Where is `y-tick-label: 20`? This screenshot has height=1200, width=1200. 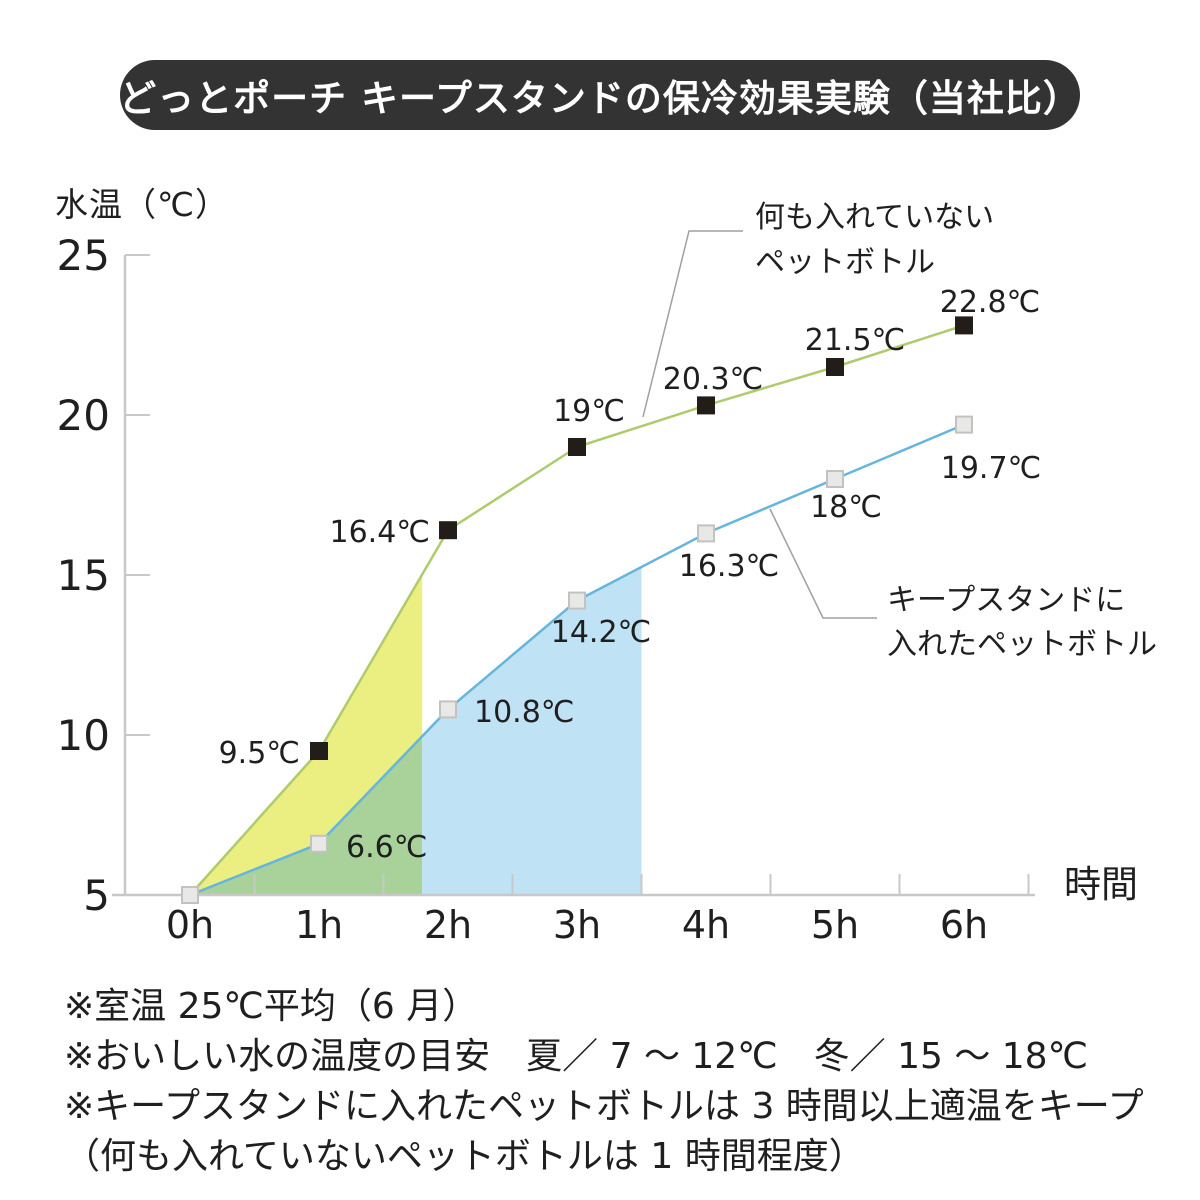 y-tick-label: 20 is located at coordinates (83, 415).